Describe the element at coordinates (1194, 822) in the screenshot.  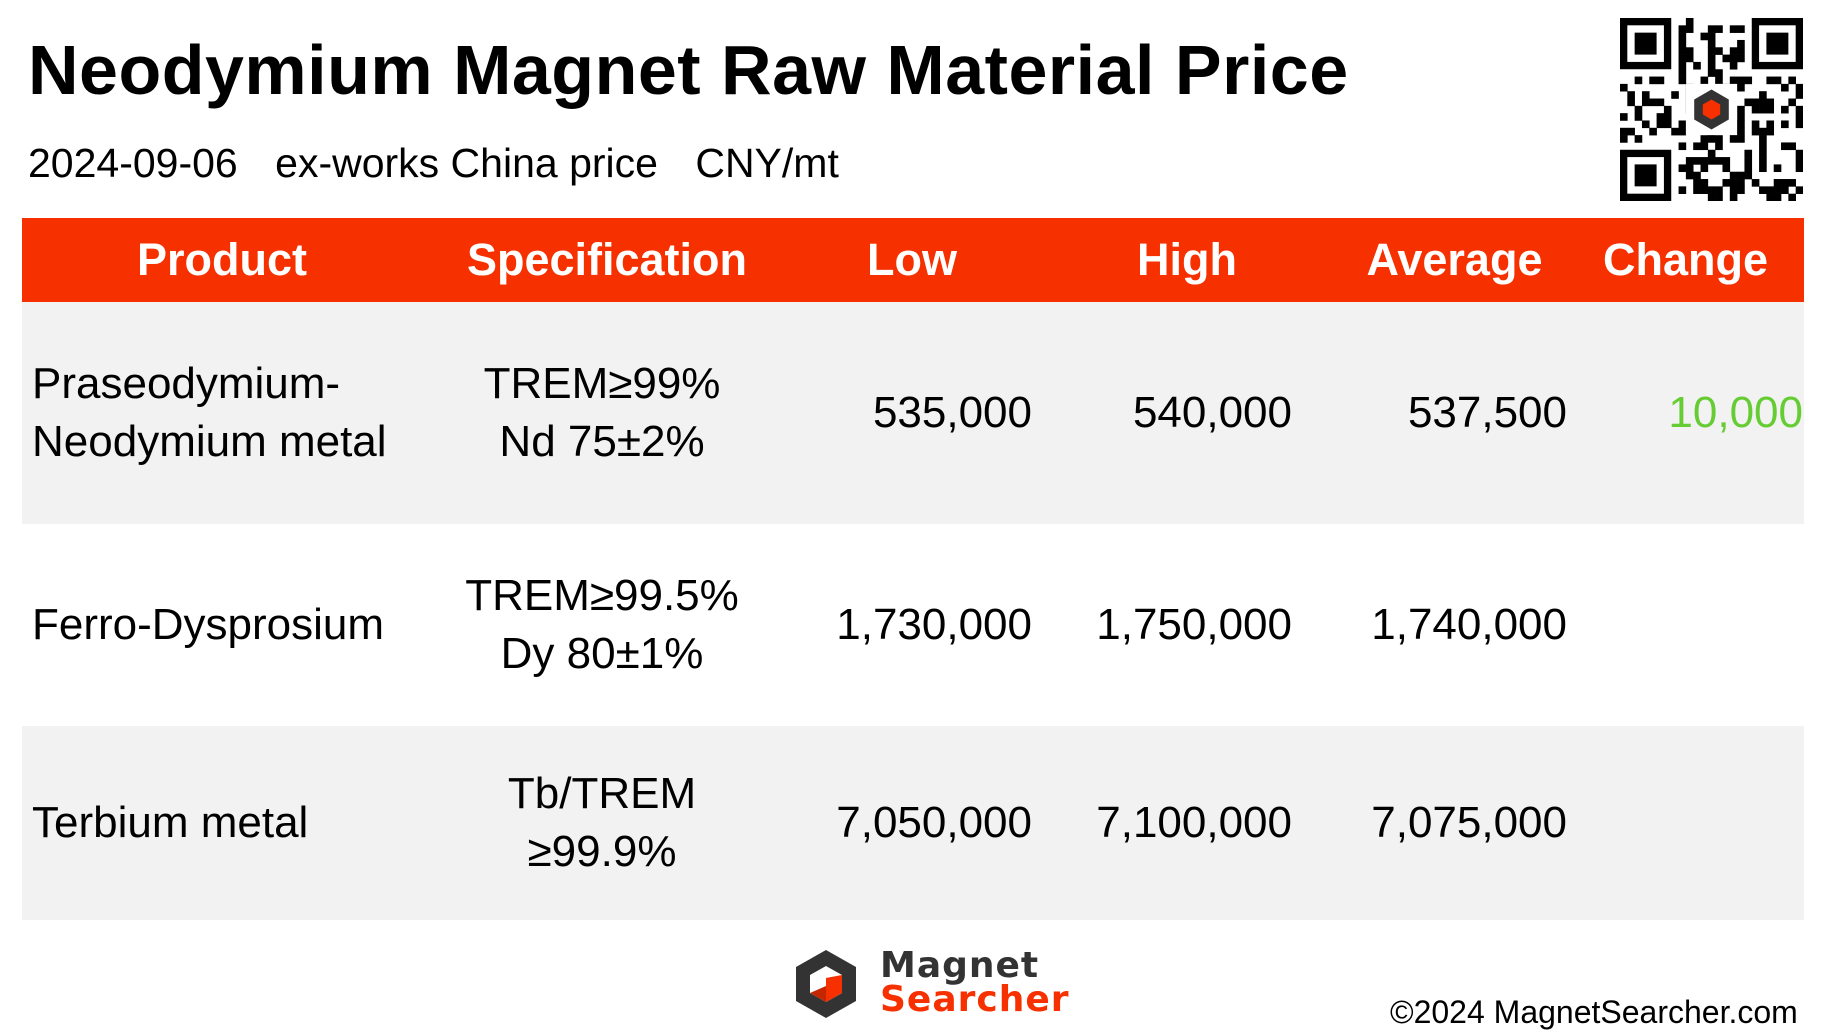
I see `high-price-cell: 7,100,000` at that location.